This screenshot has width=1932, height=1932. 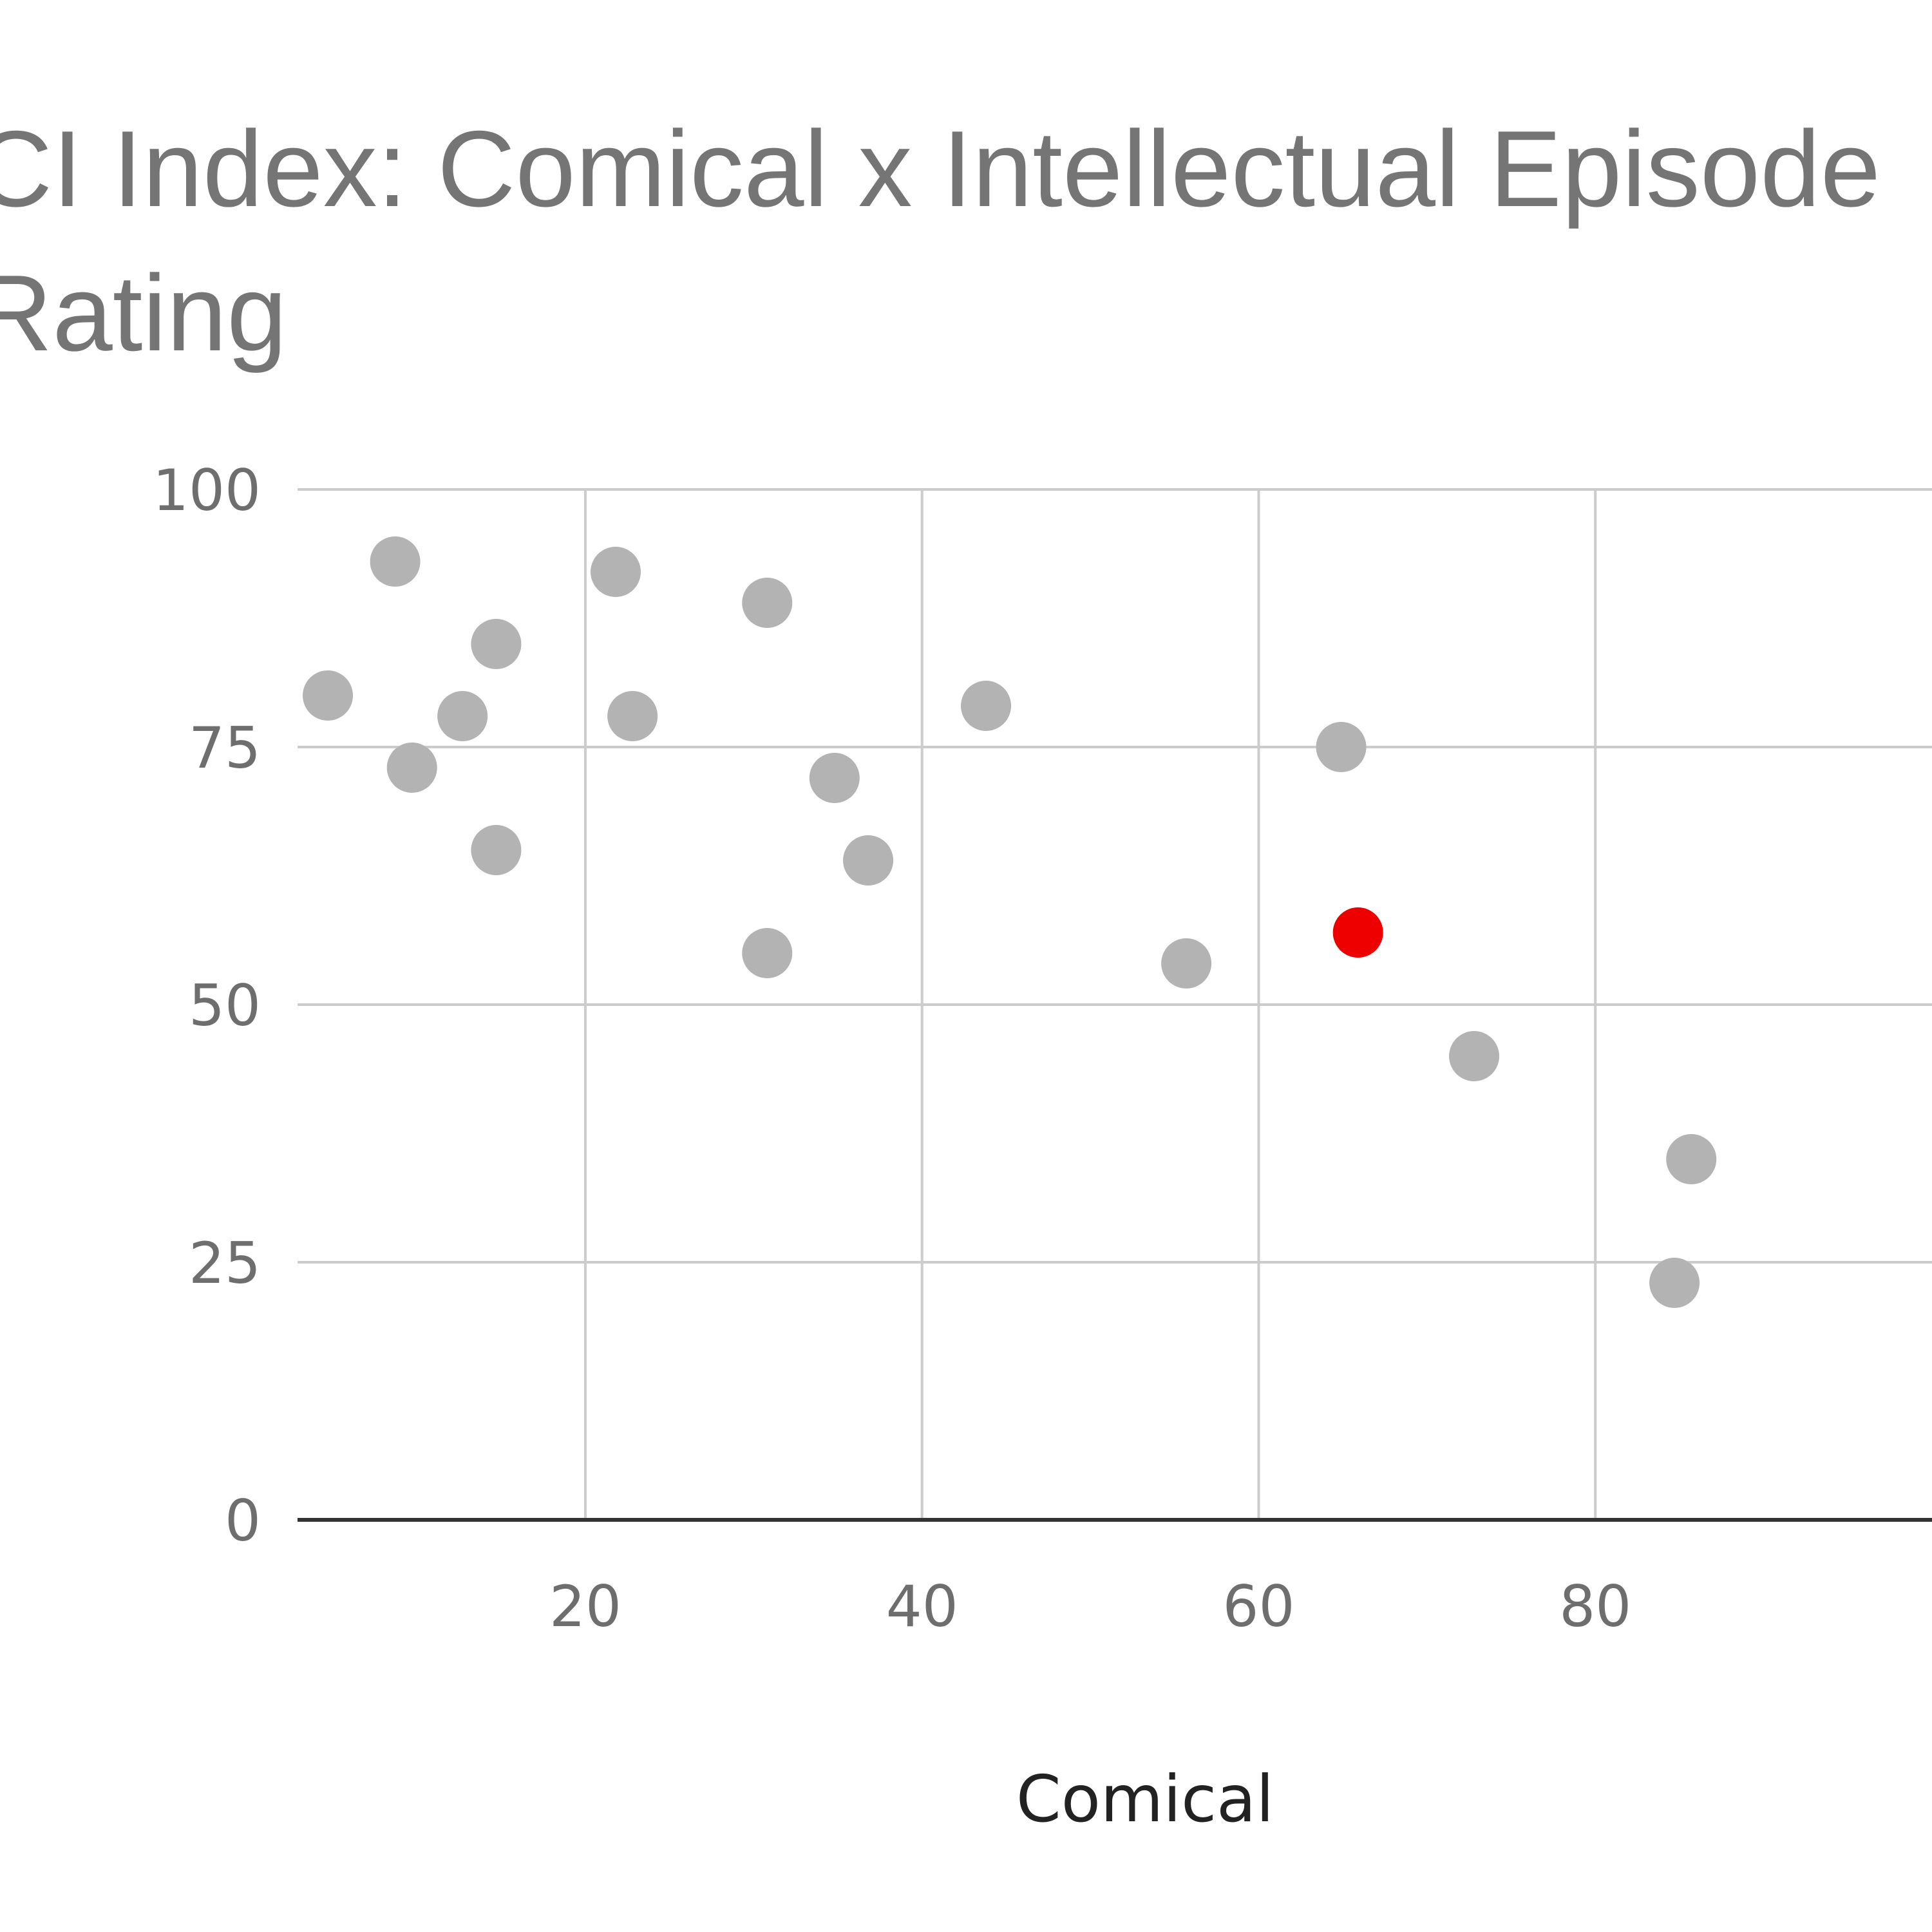 What do you see at coordinates (1090, 1607) in the screenshot?
I see `x-tick-labels: 20 40 60 80` at bounding box center [1090, 1607].